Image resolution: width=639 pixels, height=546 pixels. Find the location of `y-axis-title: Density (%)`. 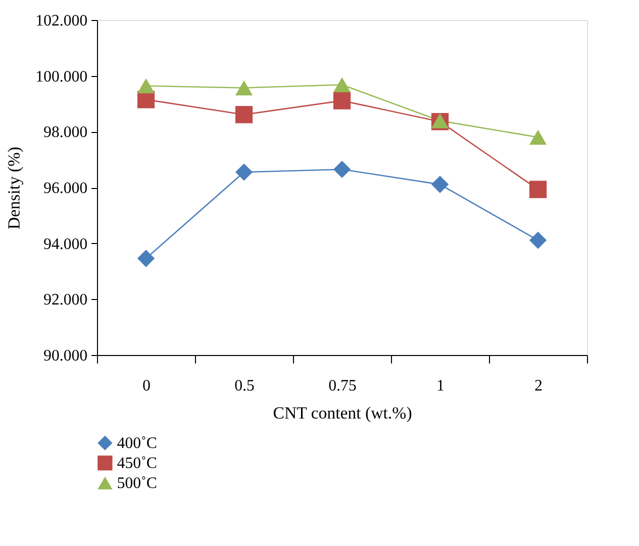

y-axis-title: Density (%) is located at coordinates (14, 188).